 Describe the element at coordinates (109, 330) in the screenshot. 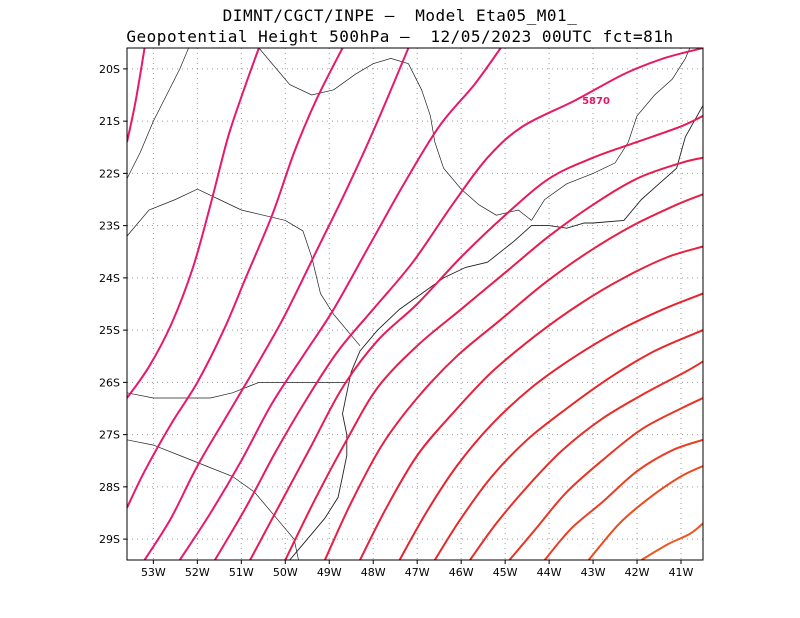

I see `y-tick-label: 25S` at that location.